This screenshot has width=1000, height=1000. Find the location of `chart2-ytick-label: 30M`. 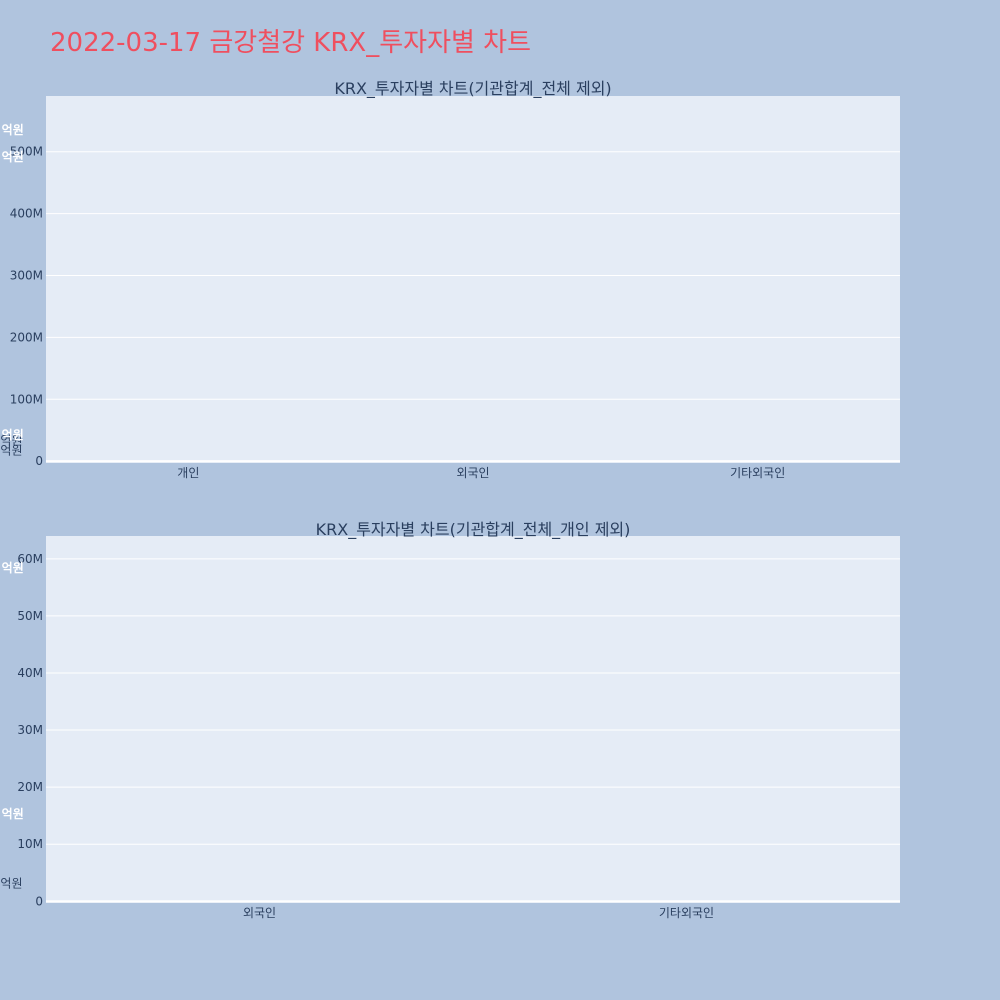

chart2-ytick-label: 30M is located at coordinates (30, 730).